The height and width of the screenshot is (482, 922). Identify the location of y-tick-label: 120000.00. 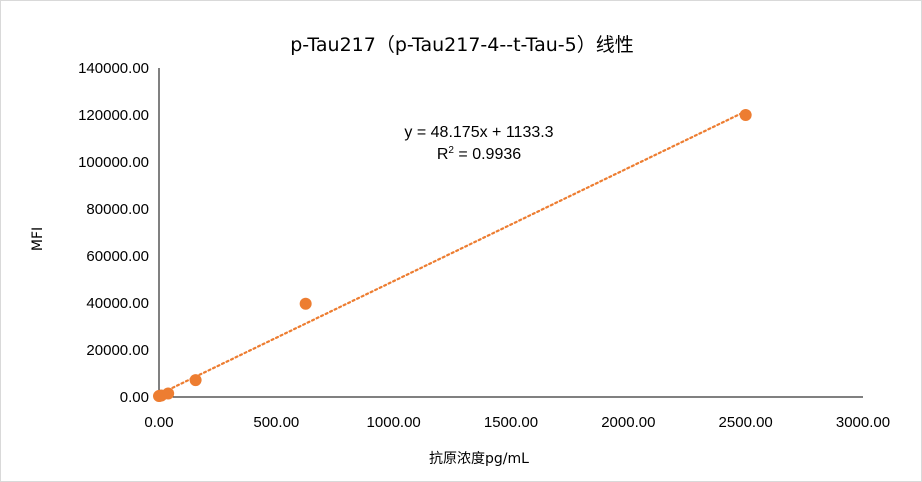
(113, 115).